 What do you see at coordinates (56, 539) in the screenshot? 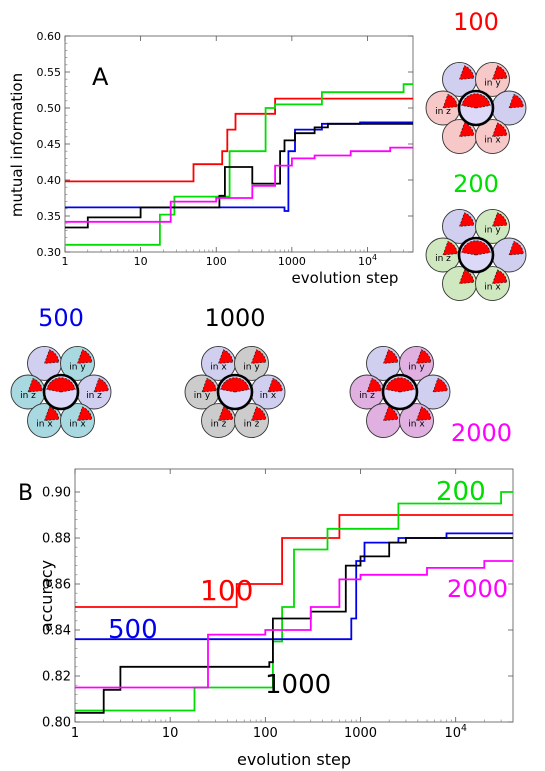
I see `y-tick-label: 0.88` at bounding box center [56, 539].